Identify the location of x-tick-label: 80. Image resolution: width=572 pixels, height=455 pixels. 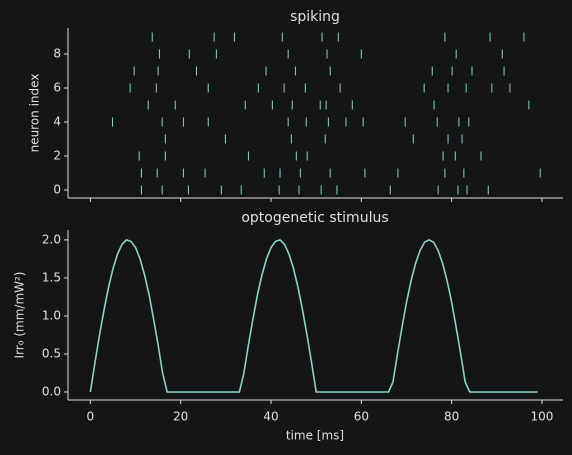
(451, 417).